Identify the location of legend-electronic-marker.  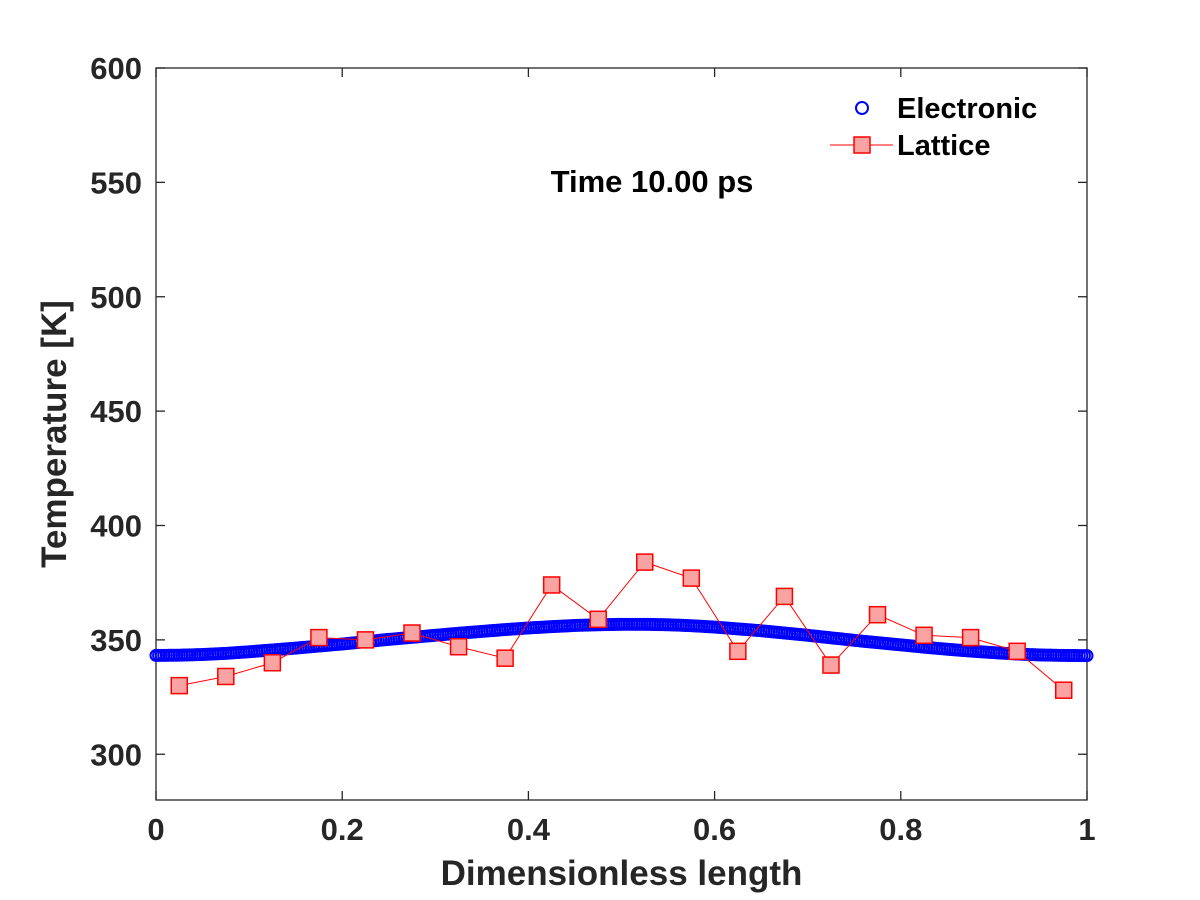
(862, 108).